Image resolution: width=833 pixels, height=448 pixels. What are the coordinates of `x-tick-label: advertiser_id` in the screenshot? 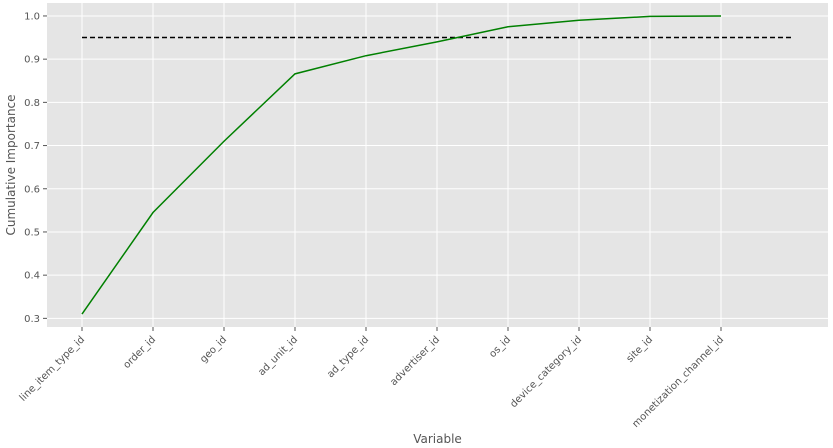 It's located at (415, 361).